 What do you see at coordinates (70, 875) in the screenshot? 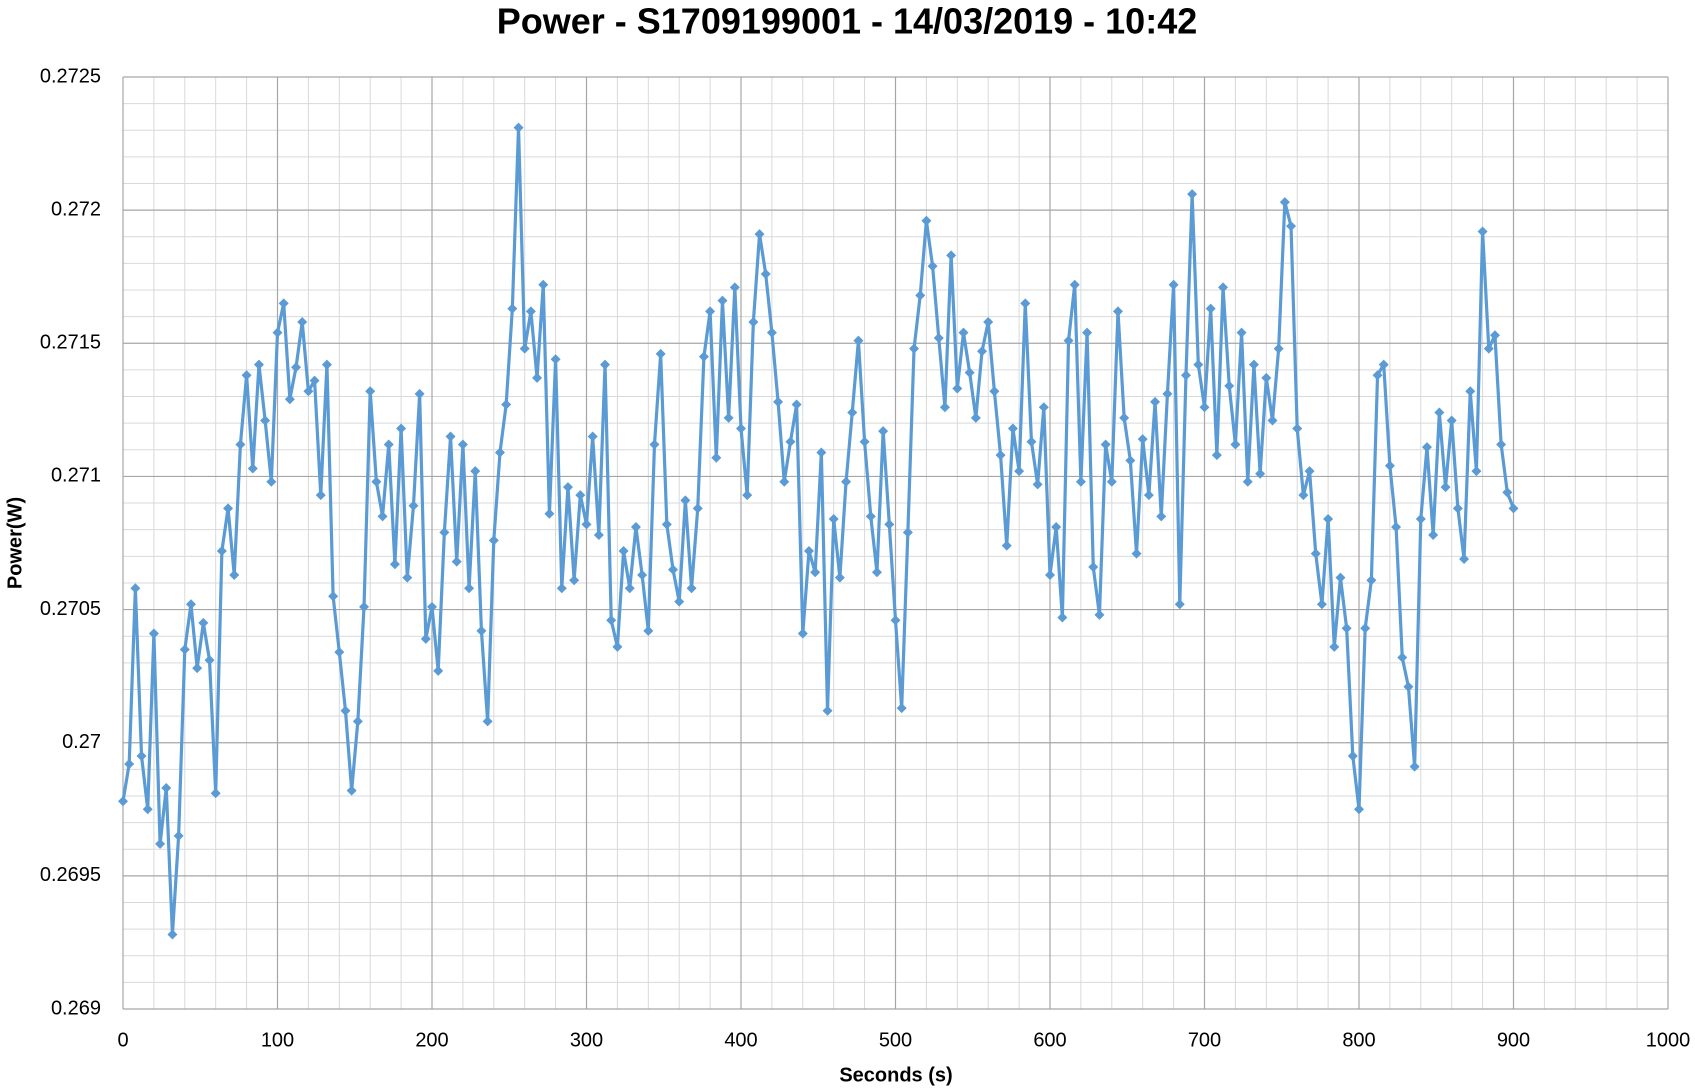
I see `y-tick-label: 0.2695` at bounding box center [70, 875].